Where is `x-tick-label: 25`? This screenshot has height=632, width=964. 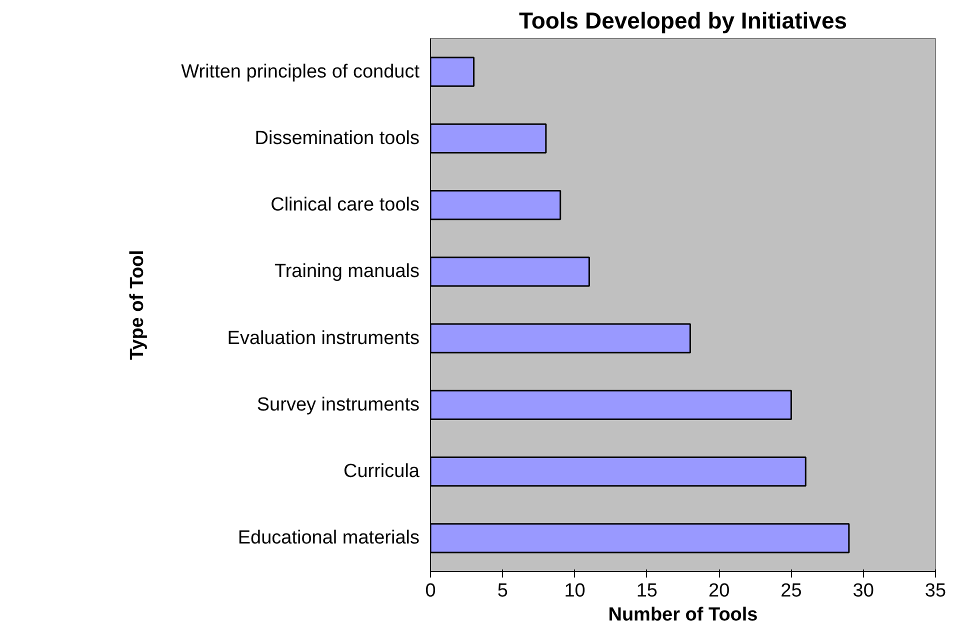
x-tick-label: 25 is located at coordinates (791, 591).